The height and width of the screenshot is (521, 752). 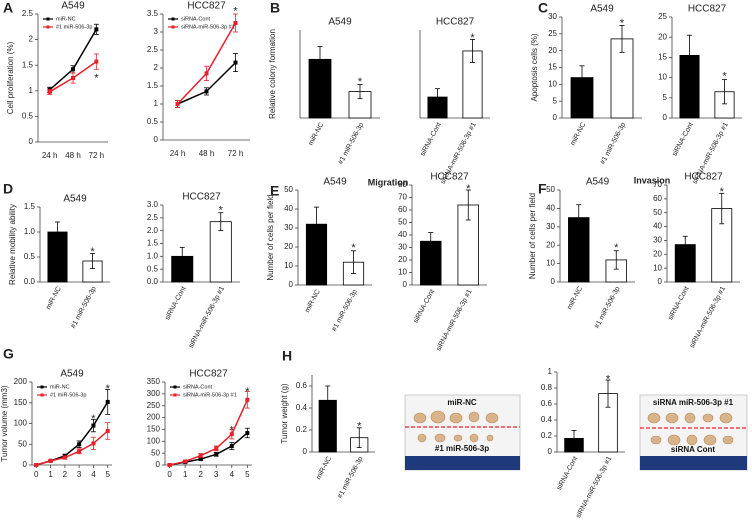 What do you see at coordinates (402, 234) in the screenshot?
I see `y-tick-label: 40` at bounding box center [402, 234].